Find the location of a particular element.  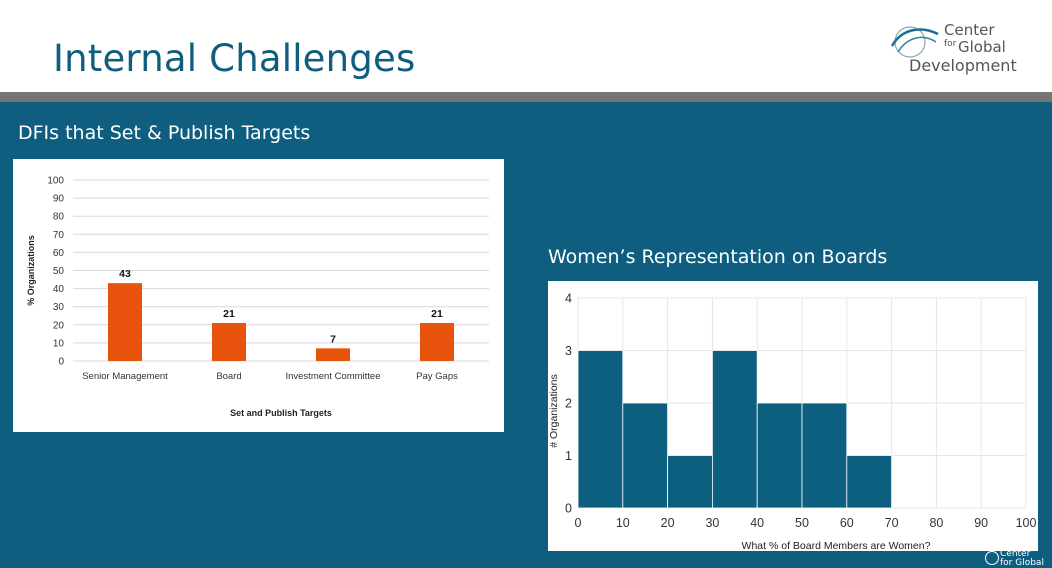

y-tick-label: 20 is located at coordinates (59, 325).